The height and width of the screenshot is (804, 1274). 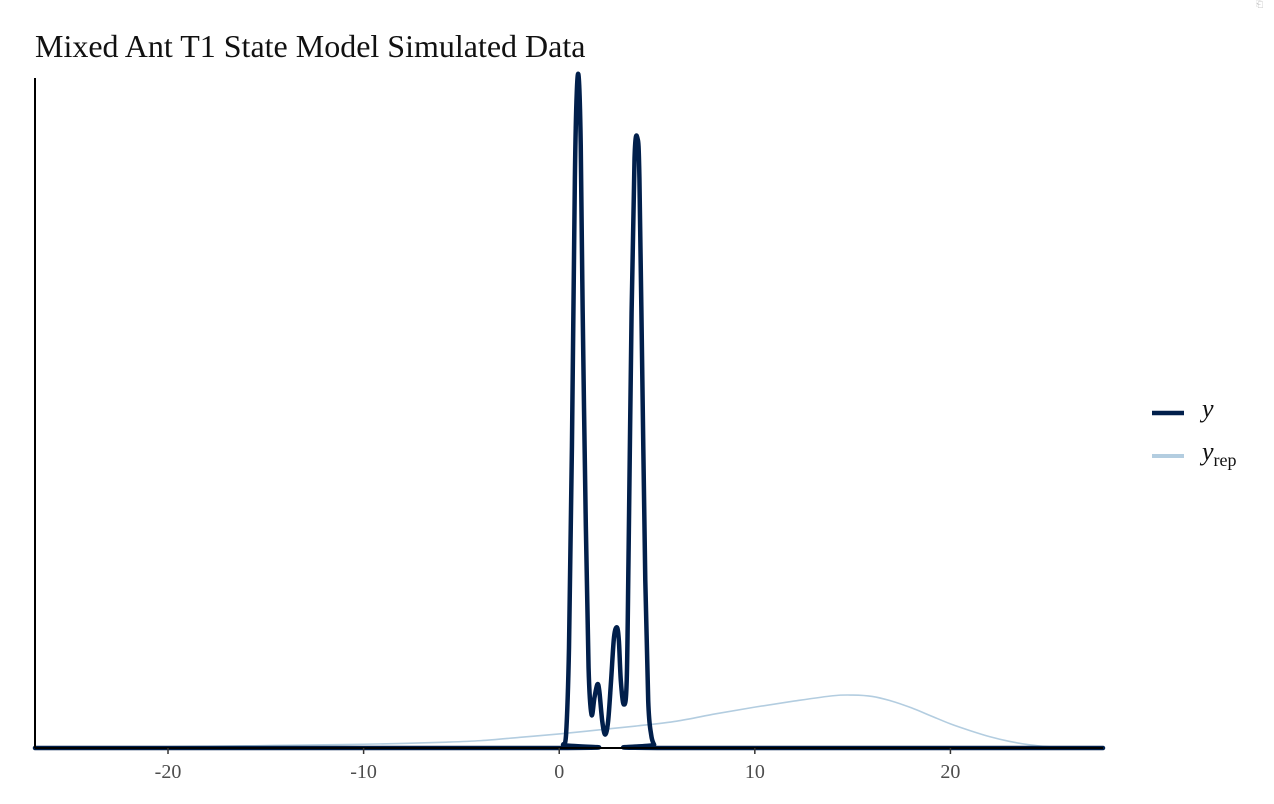 I want to click on x-axis-ticks: -20 -10 0 10 20, so click(x=557, y=765).